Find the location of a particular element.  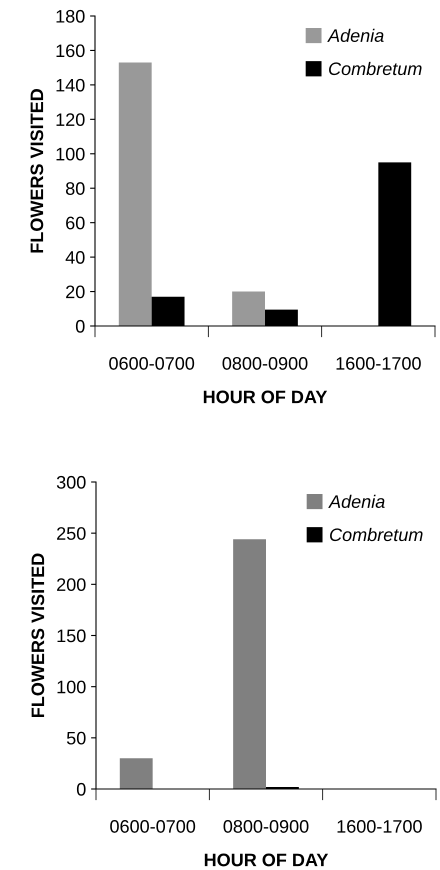

y-tick-label: 80 is located at coordinates (75, 188).